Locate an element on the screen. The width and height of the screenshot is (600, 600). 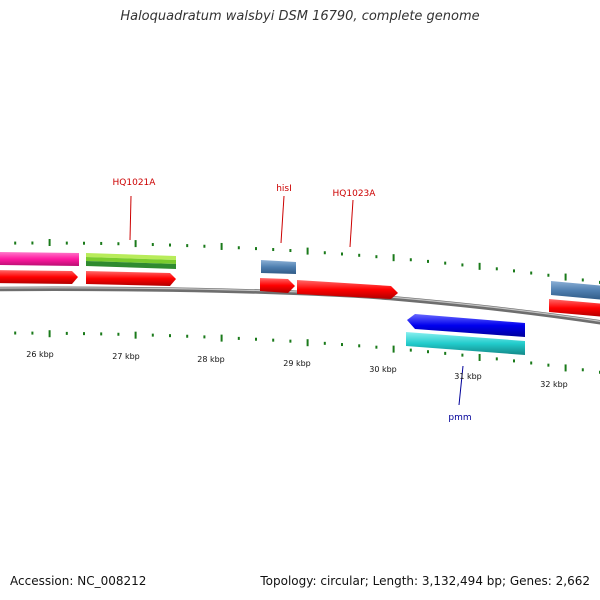
scale-label-26: 26 kbp is located at coordinates (40, 354).